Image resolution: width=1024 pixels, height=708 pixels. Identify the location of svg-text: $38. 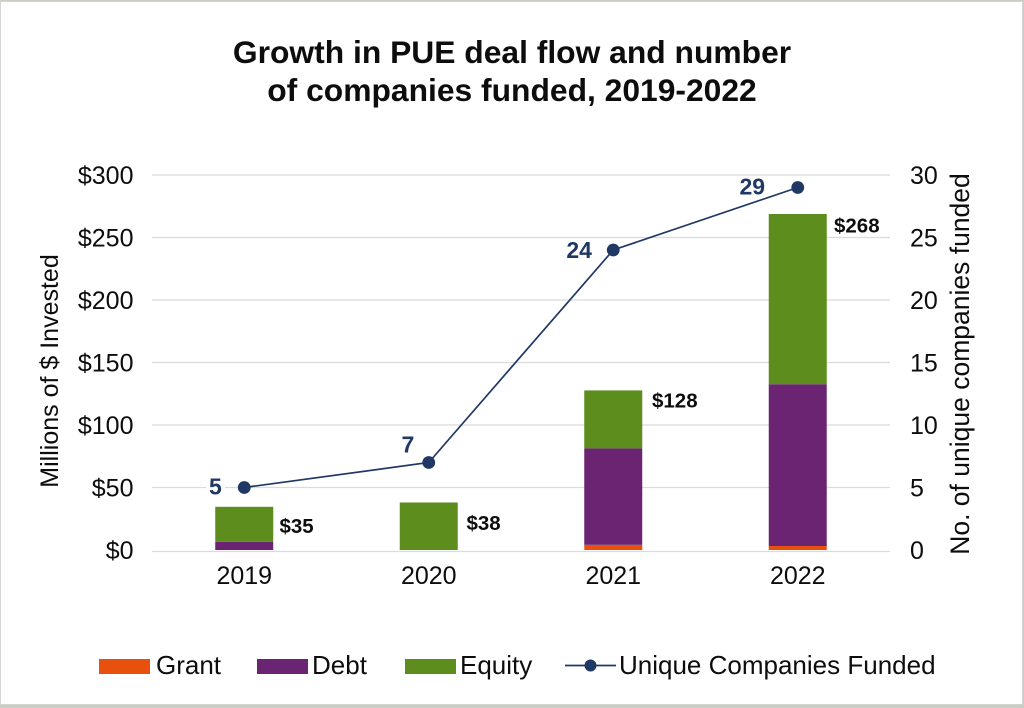
(484, 523).